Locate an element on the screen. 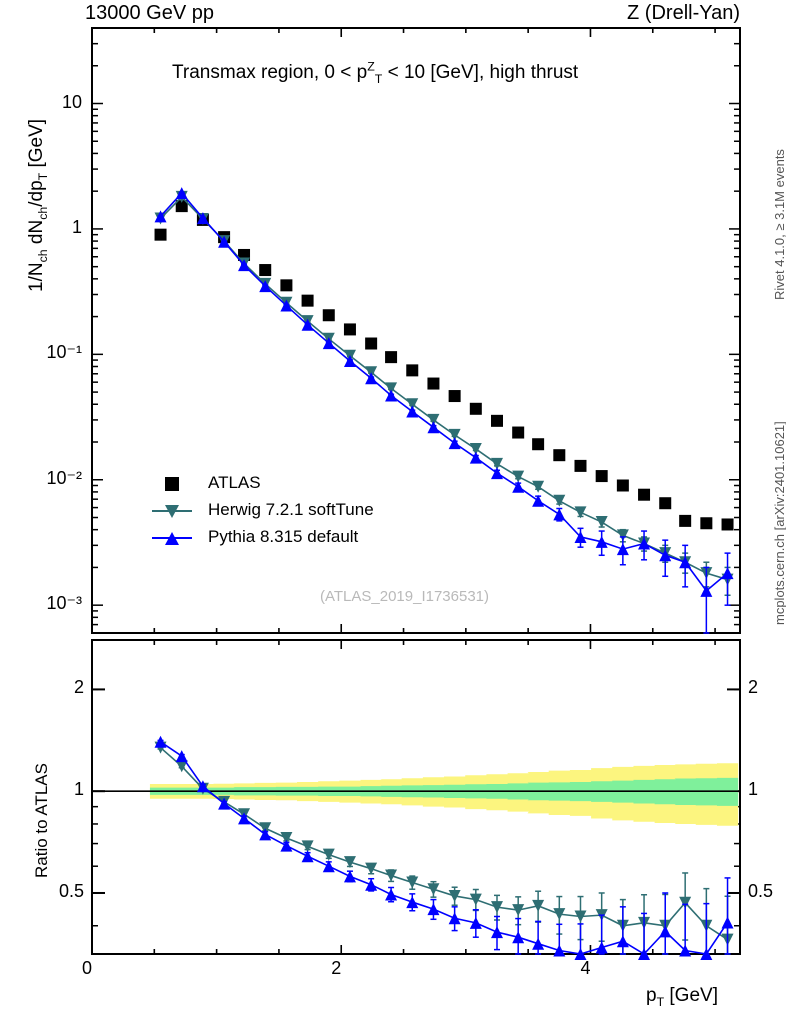 Image resolution: width=786 pixels, height=1024 pixels. legend-label: Pythia 8.315 default is located at coordinates (283, 536).